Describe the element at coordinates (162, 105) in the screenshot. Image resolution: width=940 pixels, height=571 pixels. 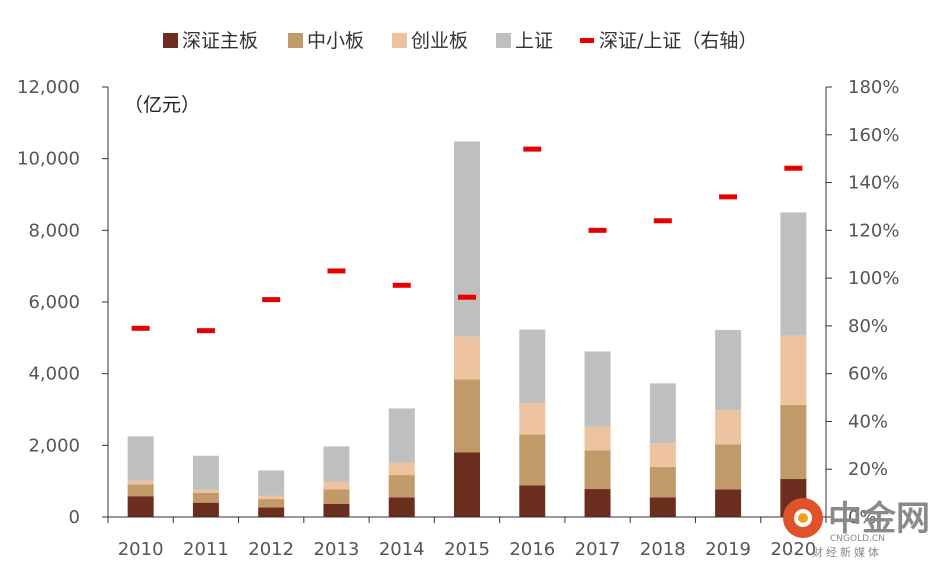
I see `left-axis-unit-label: （亿元）` at that location.